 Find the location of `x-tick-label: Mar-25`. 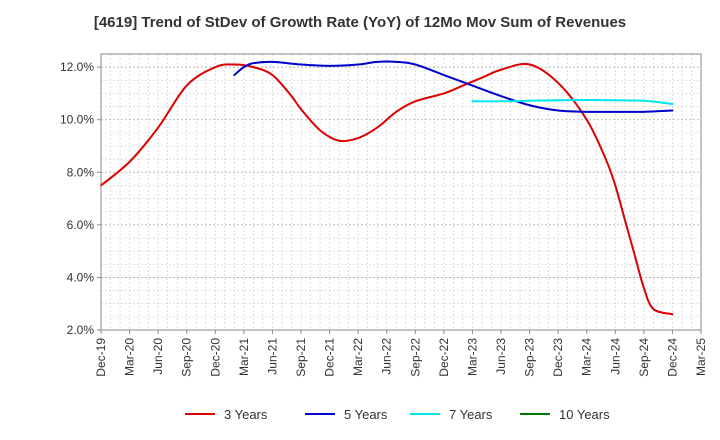

x-tick-label: Mar-25 is located at coordinates (701, 357).